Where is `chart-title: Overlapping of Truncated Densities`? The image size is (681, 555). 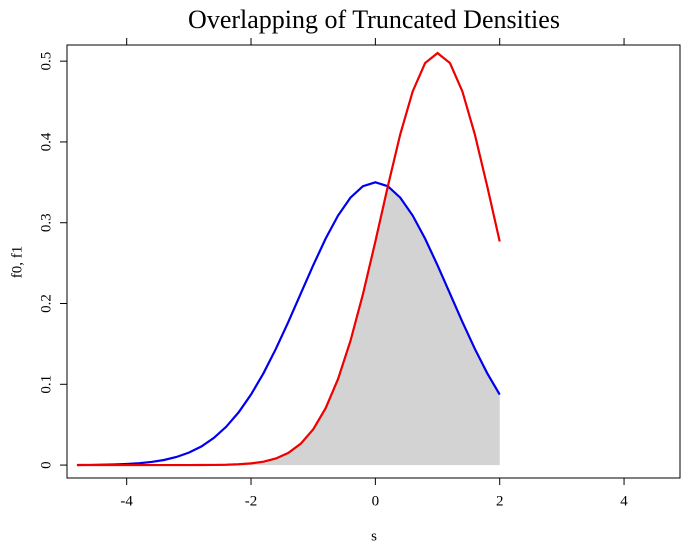 chart-title: Overlapping of Truncated Densities is located at coordinates (374, 19).